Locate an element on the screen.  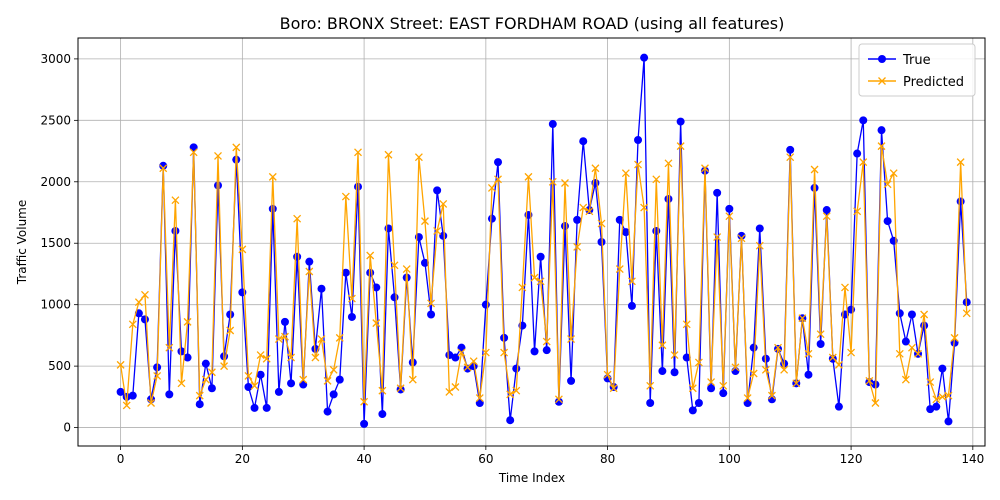
y-axis-ticks: 0 500 1000 1500 2000 2500 3000 is located at coordinates (59, 243).